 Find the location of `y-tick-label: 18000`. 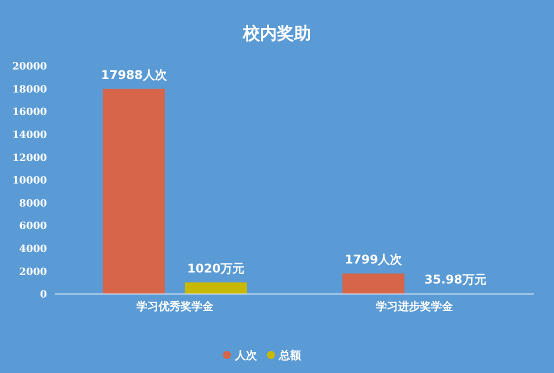

y-tick-label: 18000 is located at coordinates (30, 90).